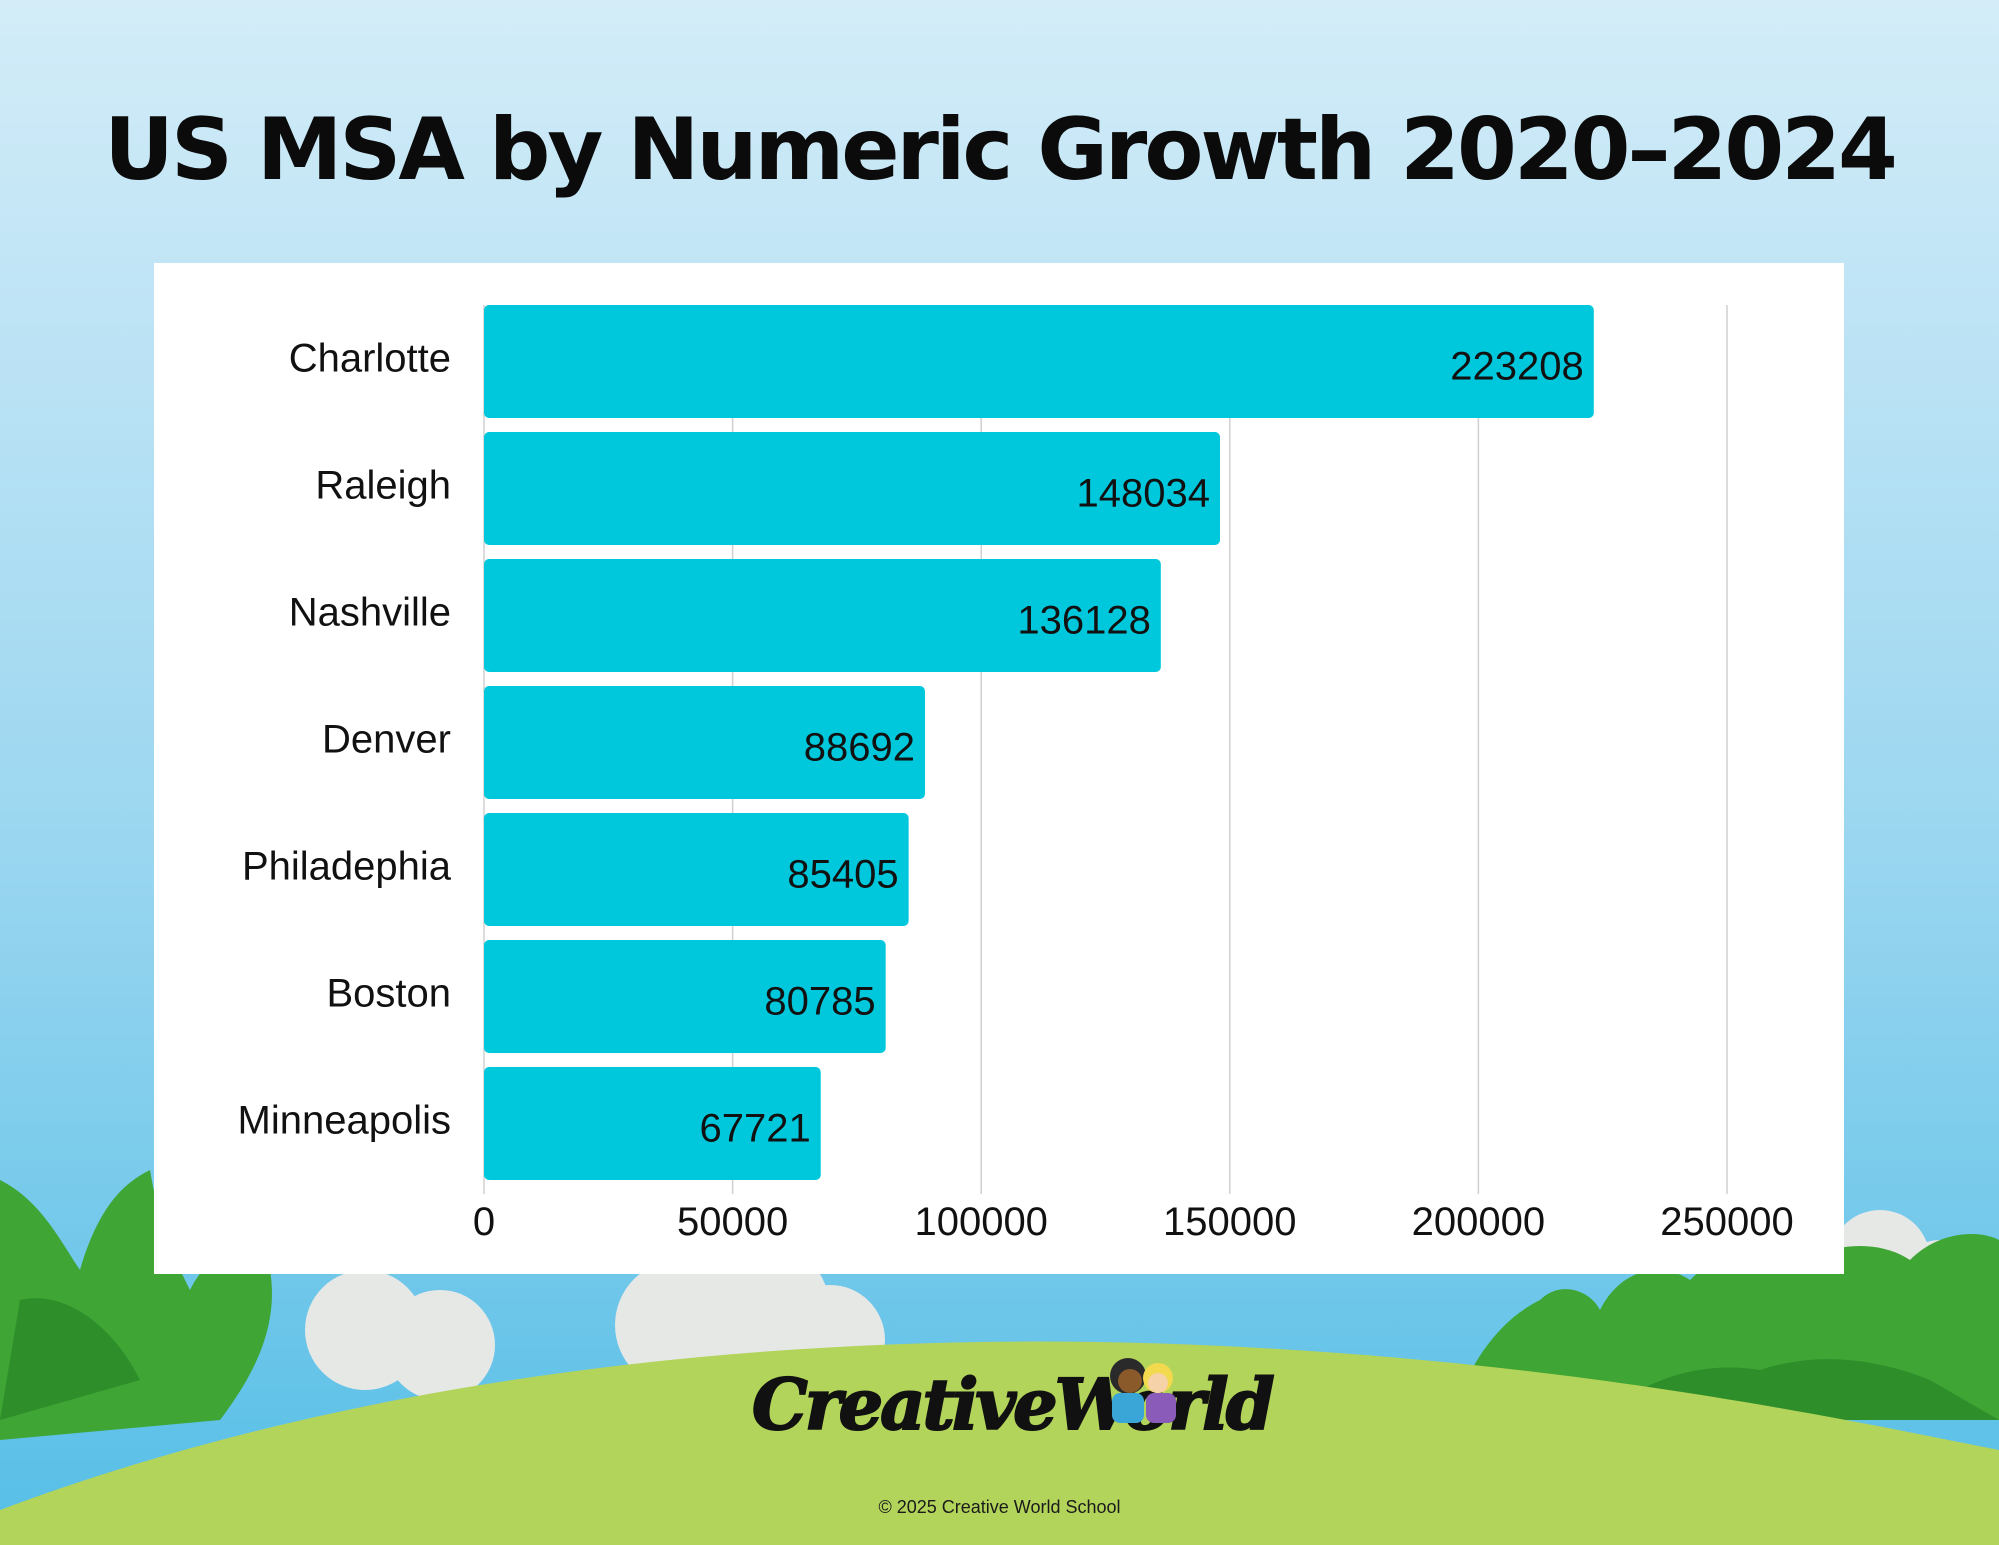  I want to click on category-label: Nashville, so click(370, 613).